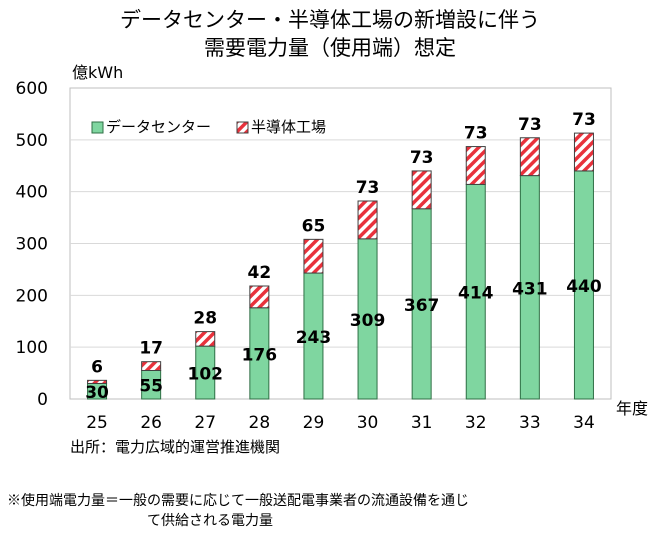 The image size is (660, 538). What do you see at coordinates (632, 408) in the screenshot?
I see `x-axis-unit-label: 年度` at bounding box center [632, 408].